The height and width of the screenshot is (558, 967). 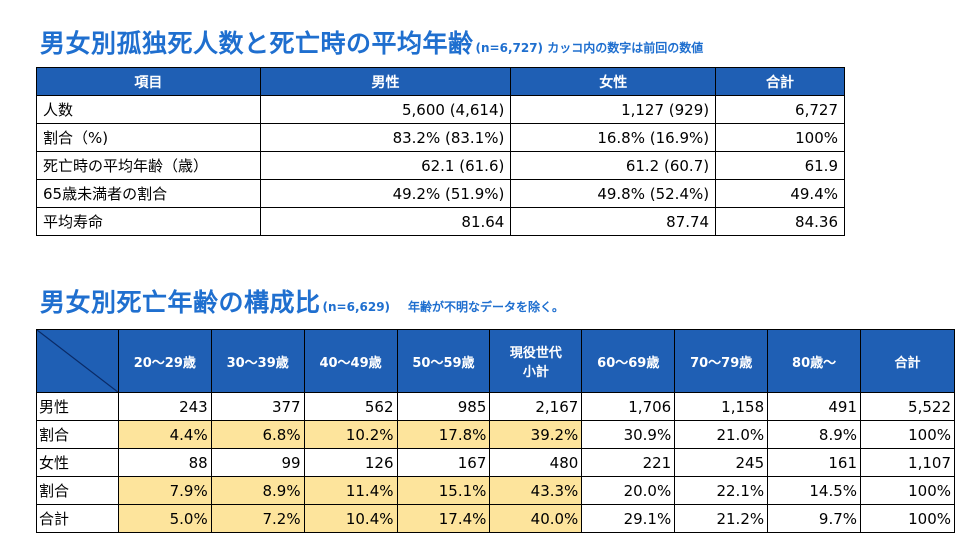 I want to click on row-label: 65歳未満者の割合, so click(x=148, y=193).